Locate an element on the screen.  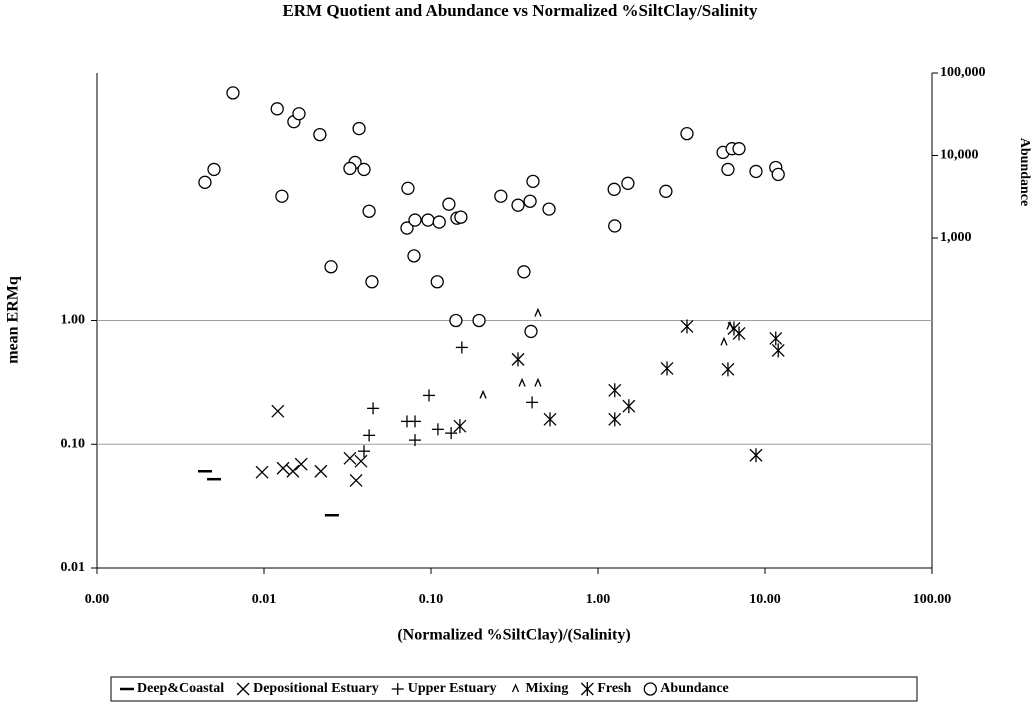
x-tick-label: 100.00 is located at coordinates (932, 599).